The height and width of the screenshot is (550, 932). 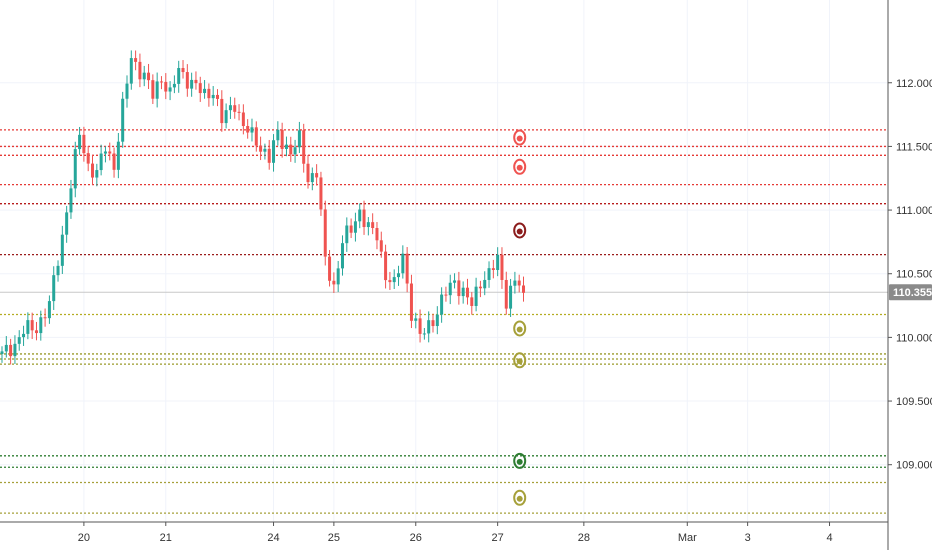 What do you see at coordinates (914, 147) in the screenshot?
I see `y-tick-label: 111.500` at bounding box center [914, 147].